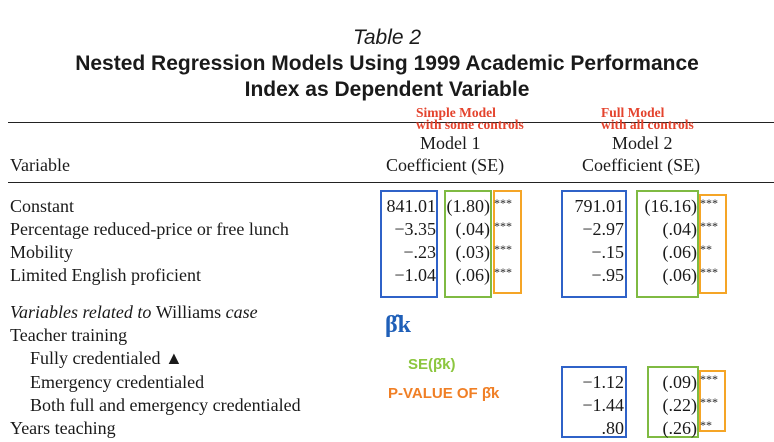 Image resolution: width=774 pixels, height=442 pixels. I want to click on table-number: Table 2, so click(387, 37).